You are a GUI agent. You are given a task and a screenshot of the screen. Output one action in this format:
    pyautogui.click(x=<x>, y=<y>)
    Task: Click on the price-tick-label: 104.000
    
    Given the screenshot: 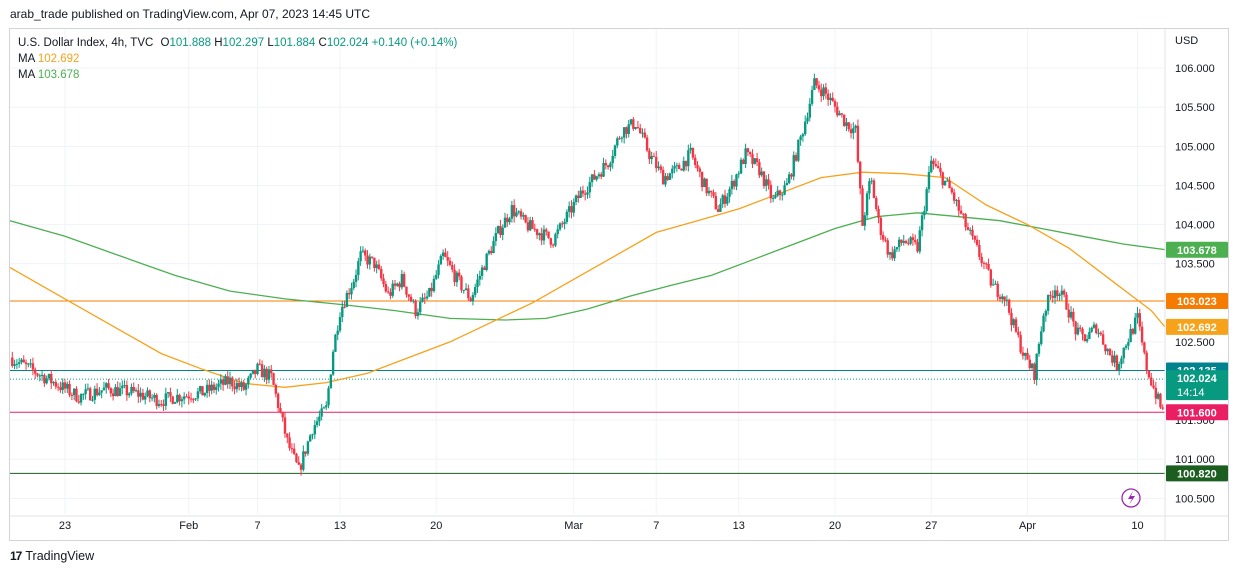 What is the action you would take?
    pyautogui.click(x=1195, y=226)
    